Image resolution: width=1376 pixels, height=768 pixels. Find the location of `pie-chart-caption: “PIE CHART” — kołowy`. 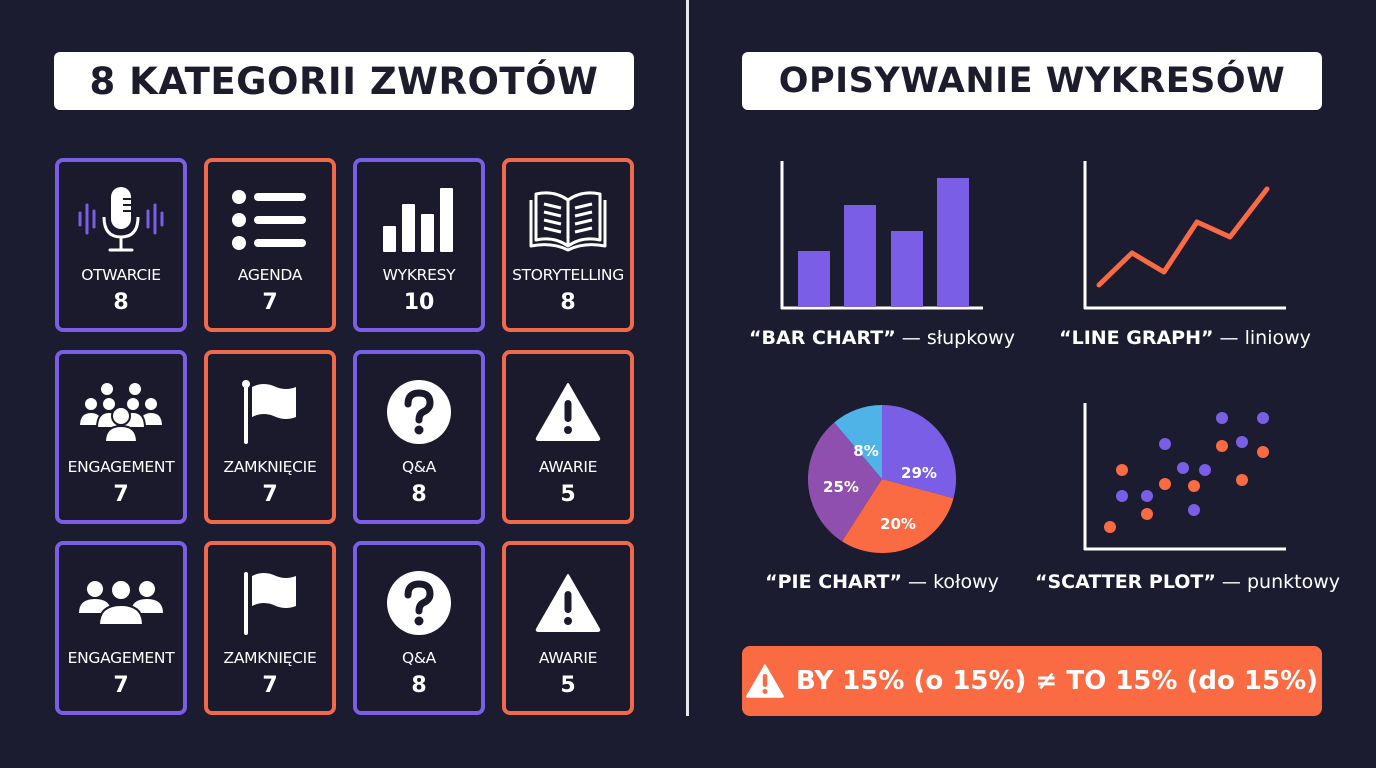

pie-chart-caption: “PIE CHART” — kołowy is located at coordinates (882, 582).